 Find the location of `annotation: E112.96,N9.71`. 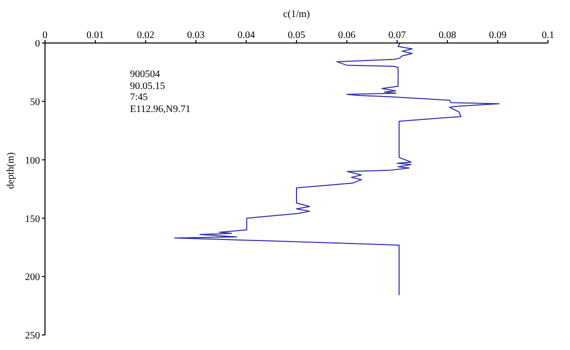

annotation: E112.96,N9.71 is located at coordinates (160, 109).